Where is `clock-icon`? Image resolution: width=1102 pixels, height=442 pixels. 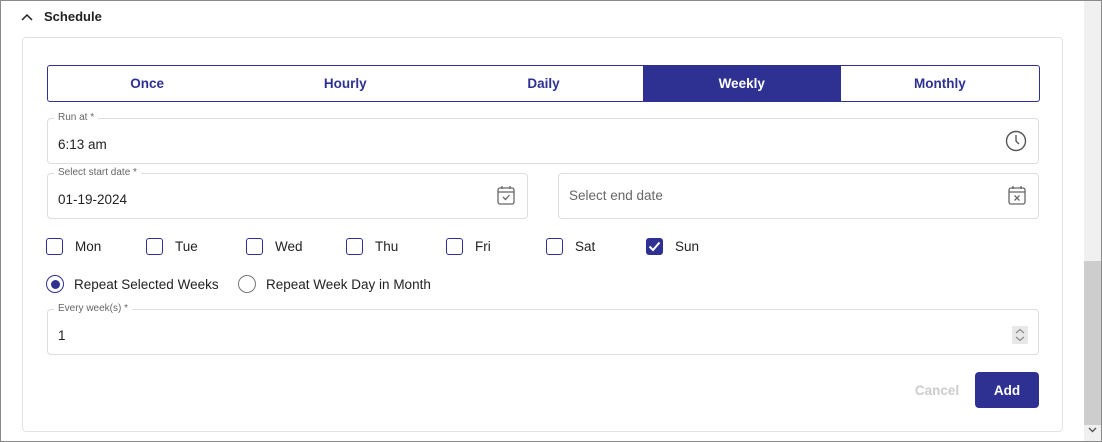
clock-icon is located at coordinates (1016, 141).